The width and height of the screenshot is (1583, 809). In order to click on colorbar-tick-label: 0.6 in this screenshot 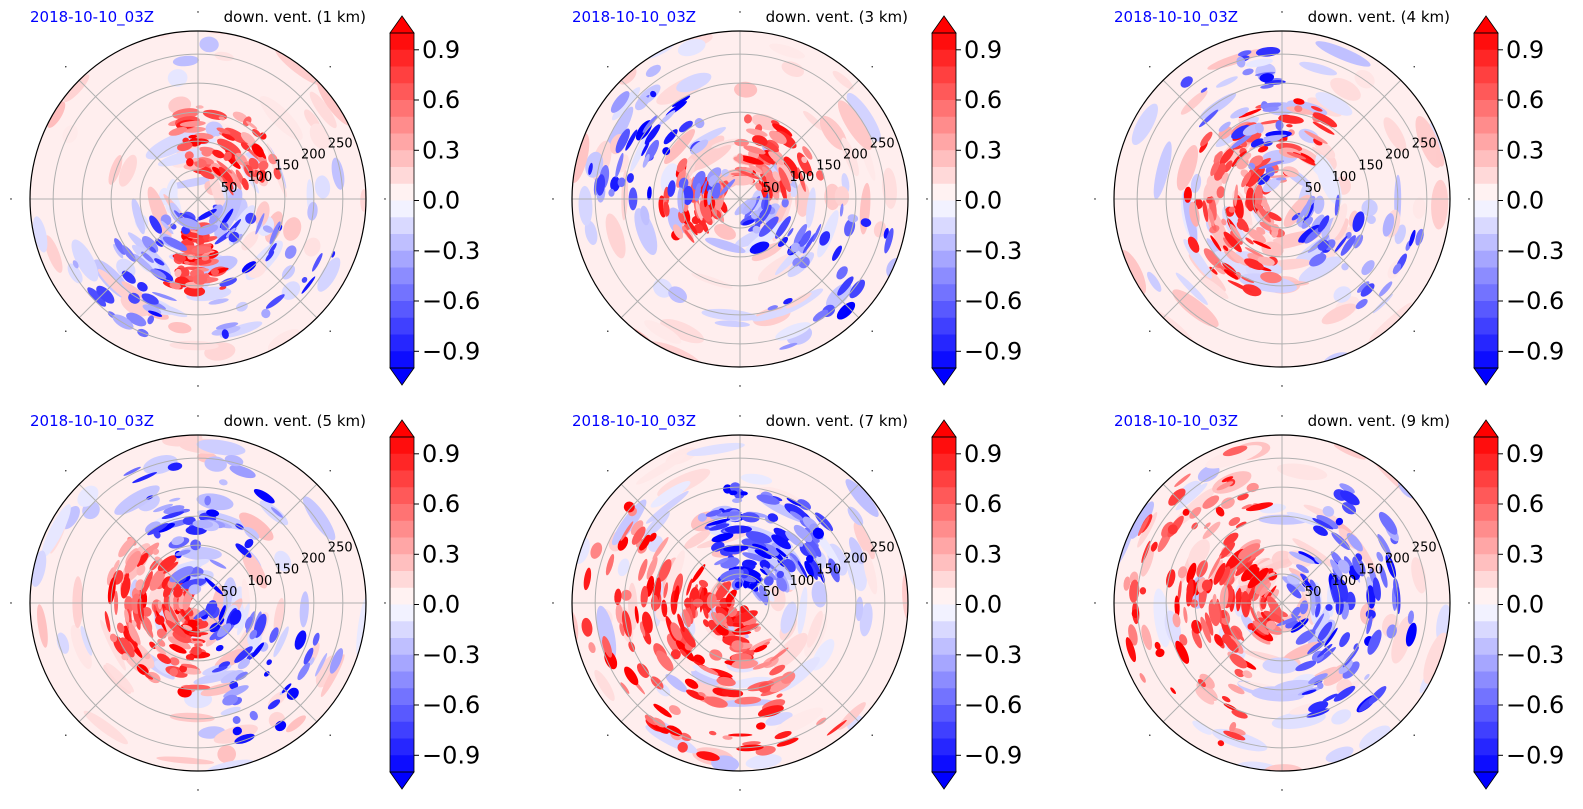, I will do `click(983, 100)`.